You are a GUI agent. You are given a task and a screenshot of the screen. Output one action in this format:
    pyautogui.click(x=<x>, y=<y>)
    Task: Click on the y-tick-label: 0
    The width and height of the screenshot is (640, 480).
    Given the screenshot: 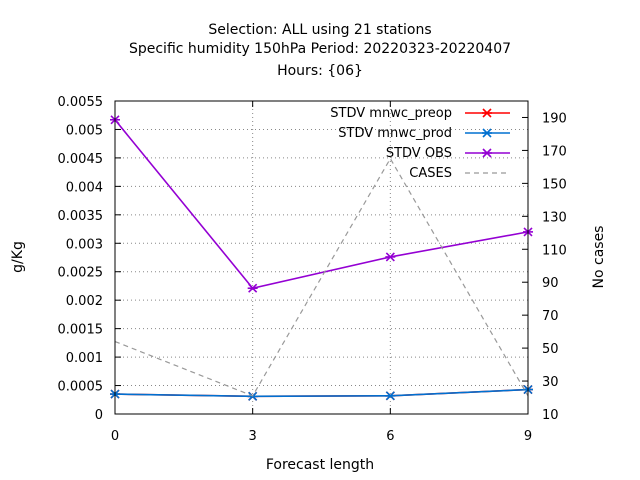 What is the action you would take?
    pyautogui.click(x=99, y=415)
    